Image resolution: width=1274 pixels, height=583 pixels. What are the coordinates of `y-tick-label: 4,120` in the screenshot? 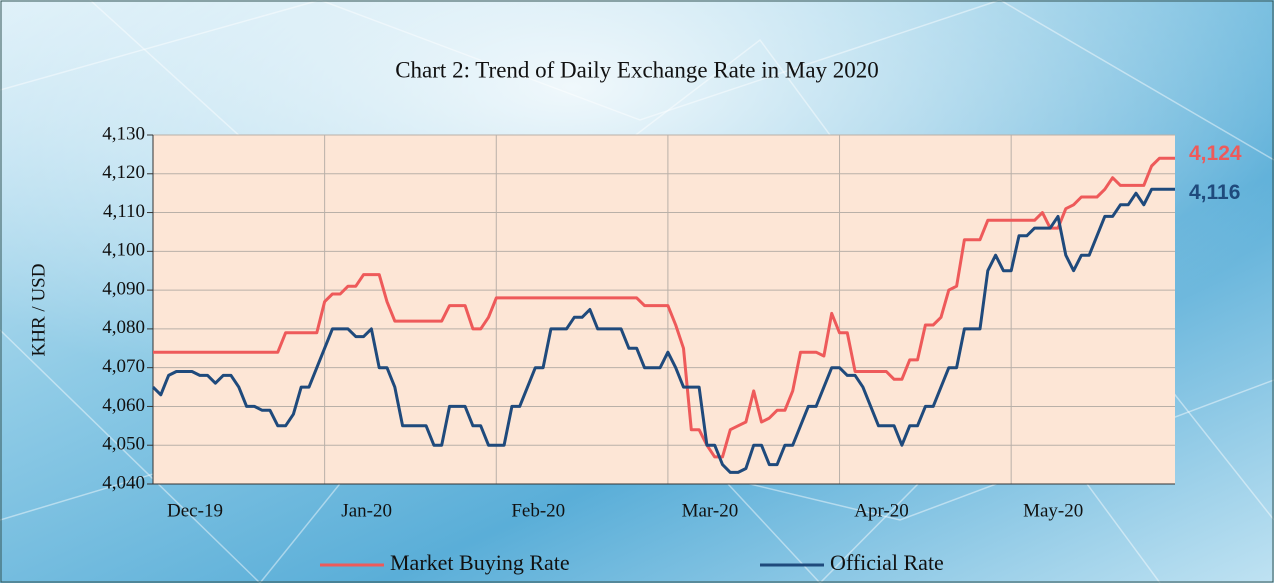 It's located at (123, 172).